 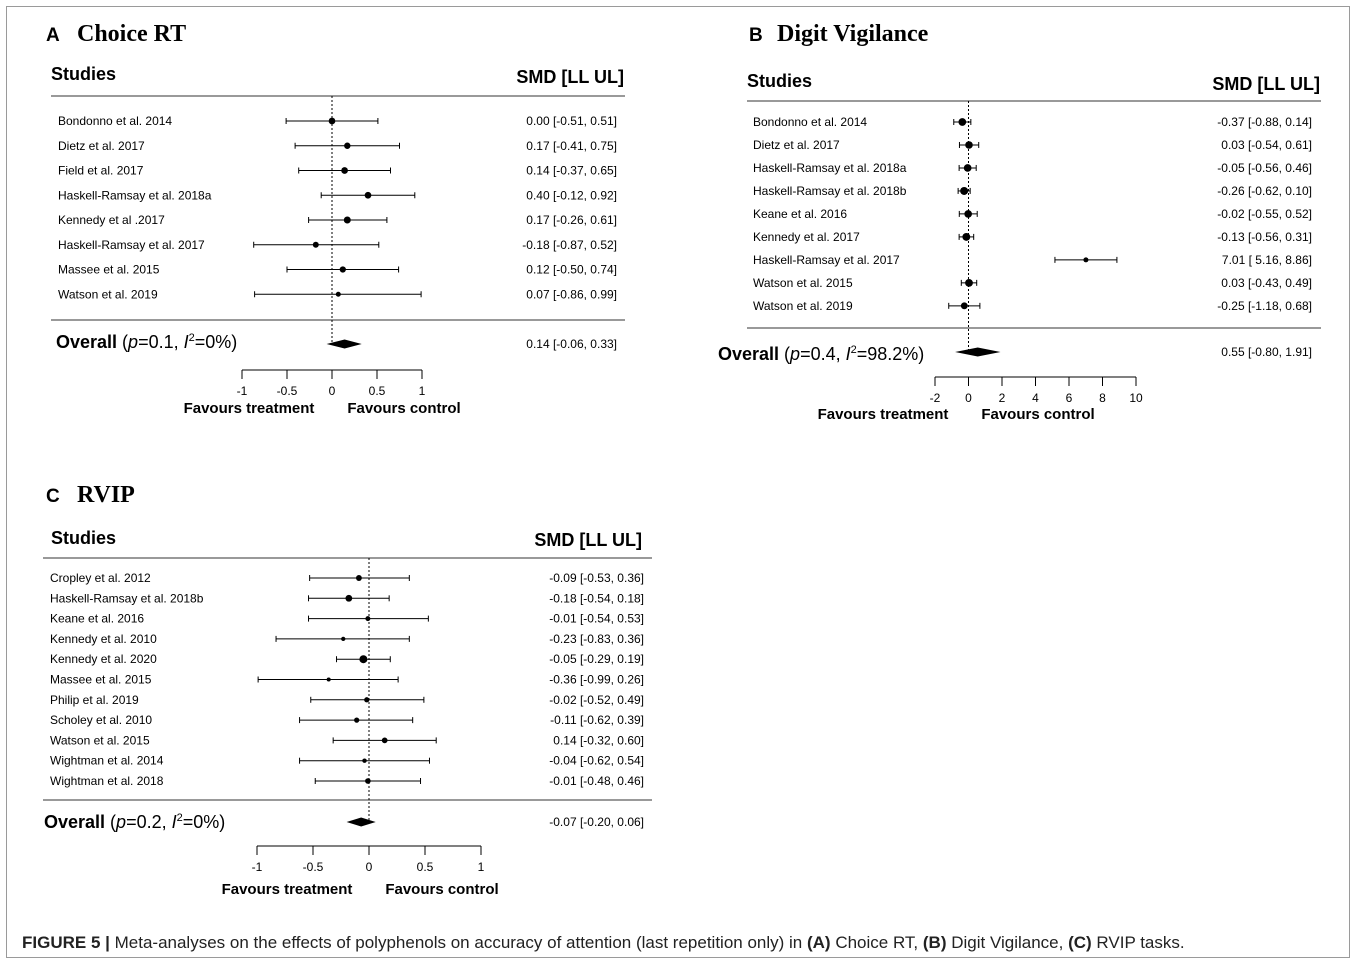 What do you see at coordinates (100, 740) in the screenshot?
I see `panel-c-study-name: Watson et al. 2015` at bounding box center [100, 740].